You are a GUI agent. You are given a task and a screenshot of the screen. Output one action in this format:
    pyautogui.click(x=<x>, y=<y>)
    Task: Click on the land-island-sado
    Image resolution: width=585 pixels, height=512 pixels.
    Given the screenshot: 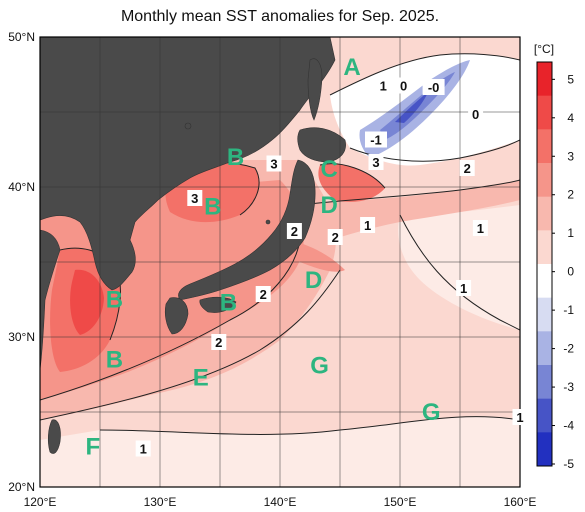 What is the action you would take?
    pyautogui.click(x=268, y=222)
    